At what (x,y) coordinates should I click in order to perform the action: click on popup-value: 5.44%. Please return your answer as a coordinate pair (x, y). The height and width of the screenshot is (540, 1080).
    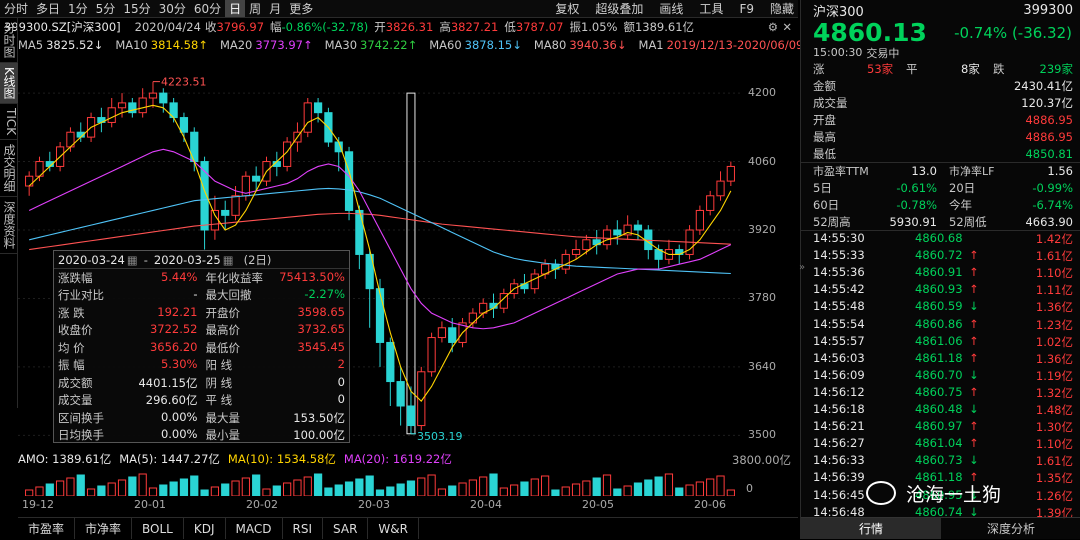
    Looking at the image, I should click on (179, 276).